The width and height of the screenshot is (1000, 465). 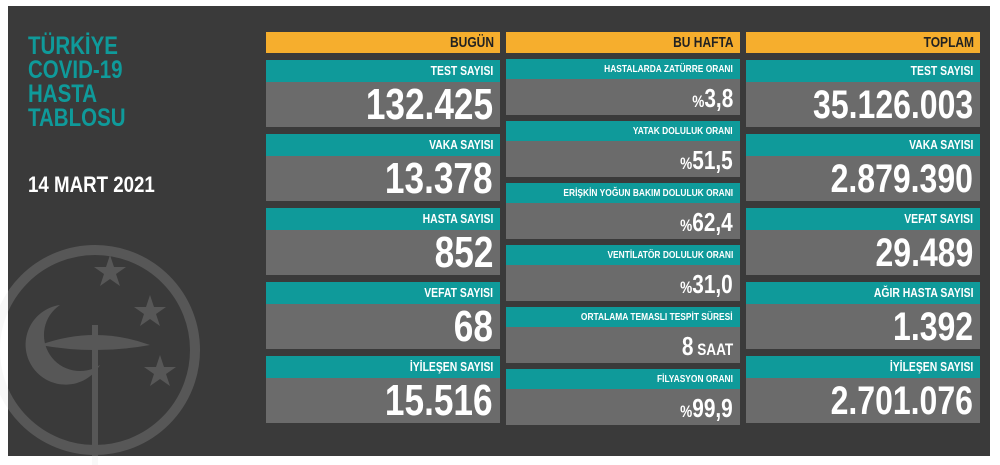 What do you see at coordinates (472, 42) in the screenshot?
I see `header-label: BUGÜN` at bounding box center [472, 42].